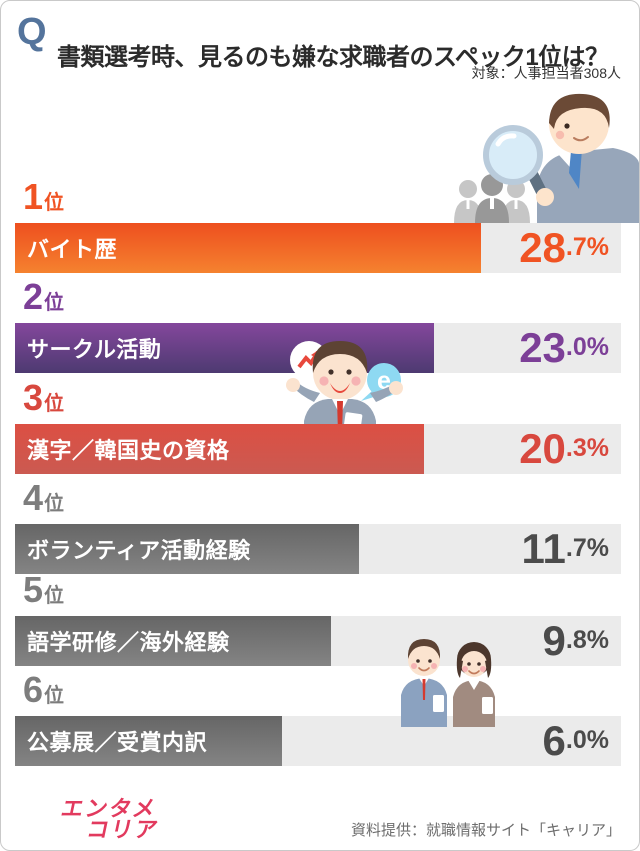  I want to click on rank-row-6: 6位 公募展／受賞内訳 6.0%, so click(318, 718).